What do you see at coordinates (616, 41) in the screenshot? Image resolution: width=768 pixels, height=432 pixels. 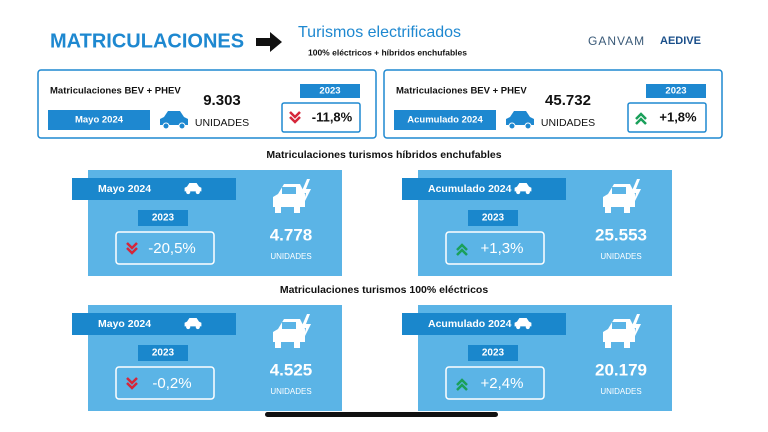 I see `logo: GANVAM` at bounding box center [616, 41].